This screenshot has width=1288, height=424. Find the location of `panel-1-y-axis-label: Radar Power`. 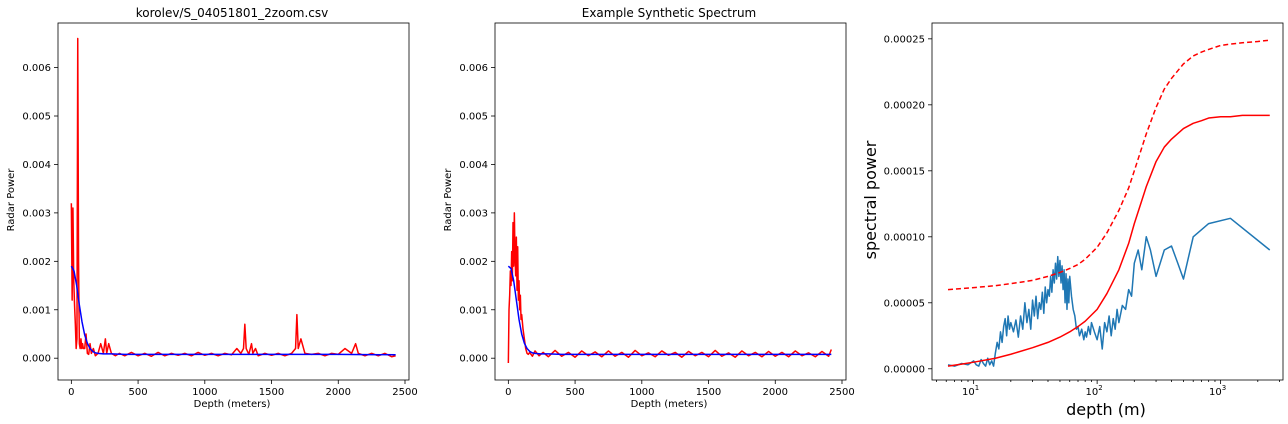

panel-1-y-axis-label: Radar Power is located at coordinates (11, 200).